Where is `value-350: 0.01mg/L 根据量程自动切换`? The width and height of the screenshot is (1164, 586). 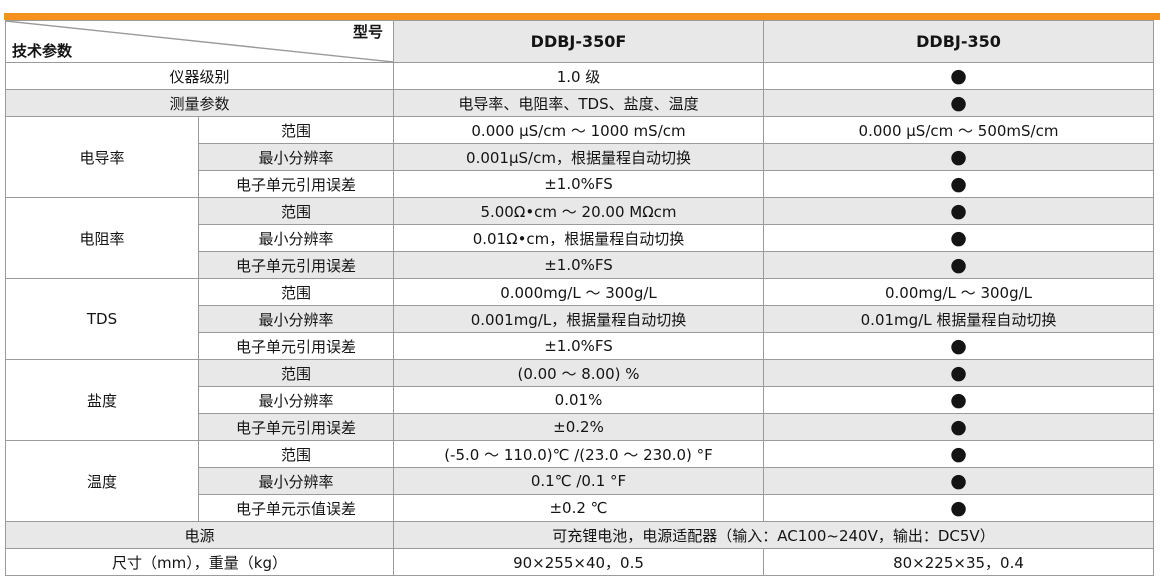
value-350: 0.01mg/L 根据量程自动切换 is located at coordinates (958, 319).